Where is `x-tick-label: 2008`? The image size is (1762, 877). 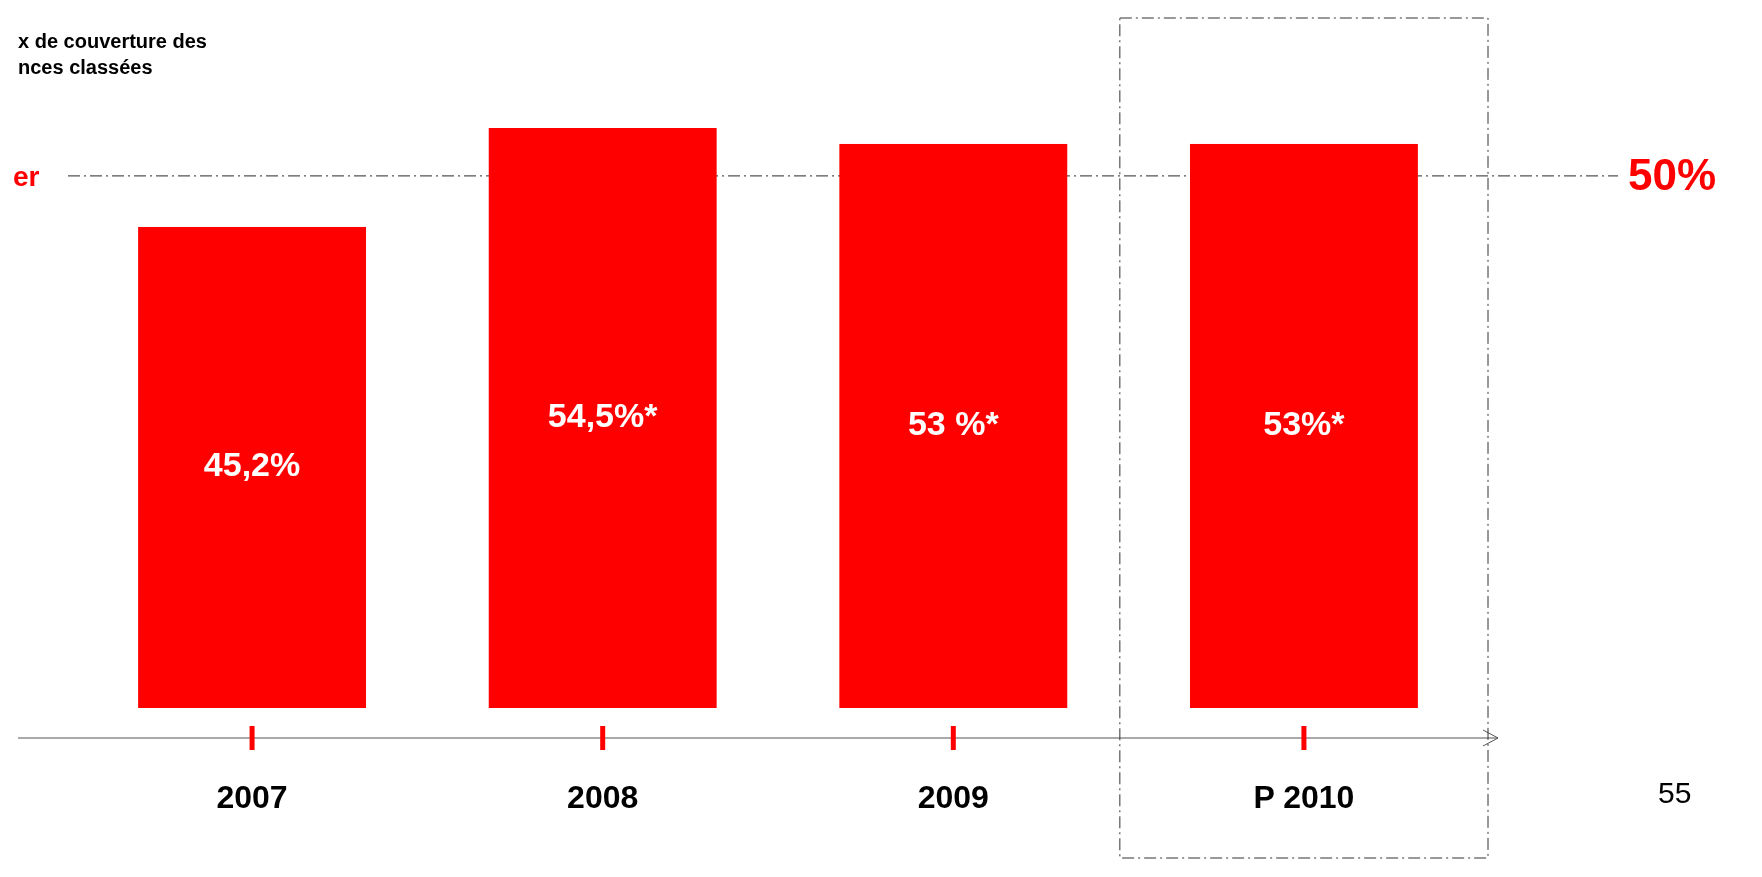
x-tick-label: 2008 is located at coordinates (603, 797).